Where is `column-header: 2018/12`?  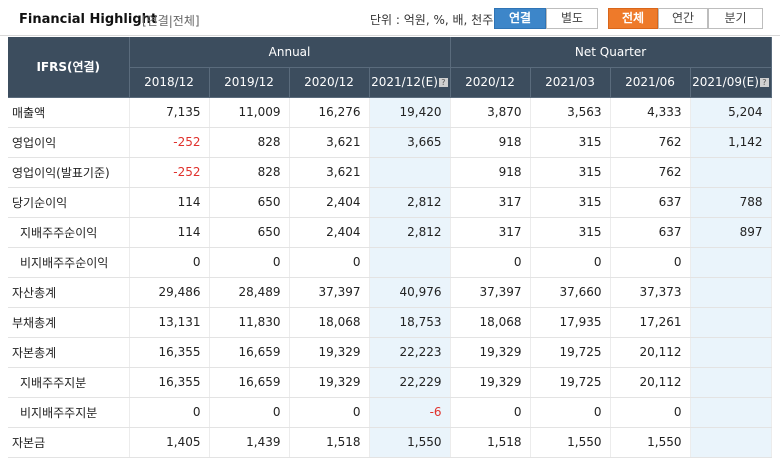
column-header: 2018/12 is located at coordinates (169, 82).